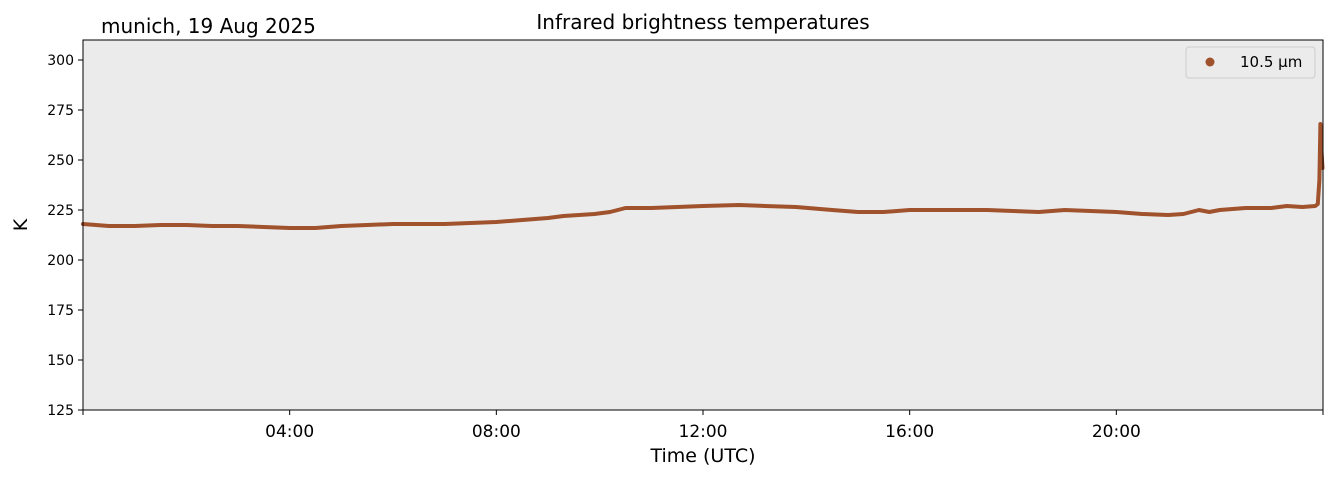  I want to click on y-tick-label: 125, so click(60, 411).